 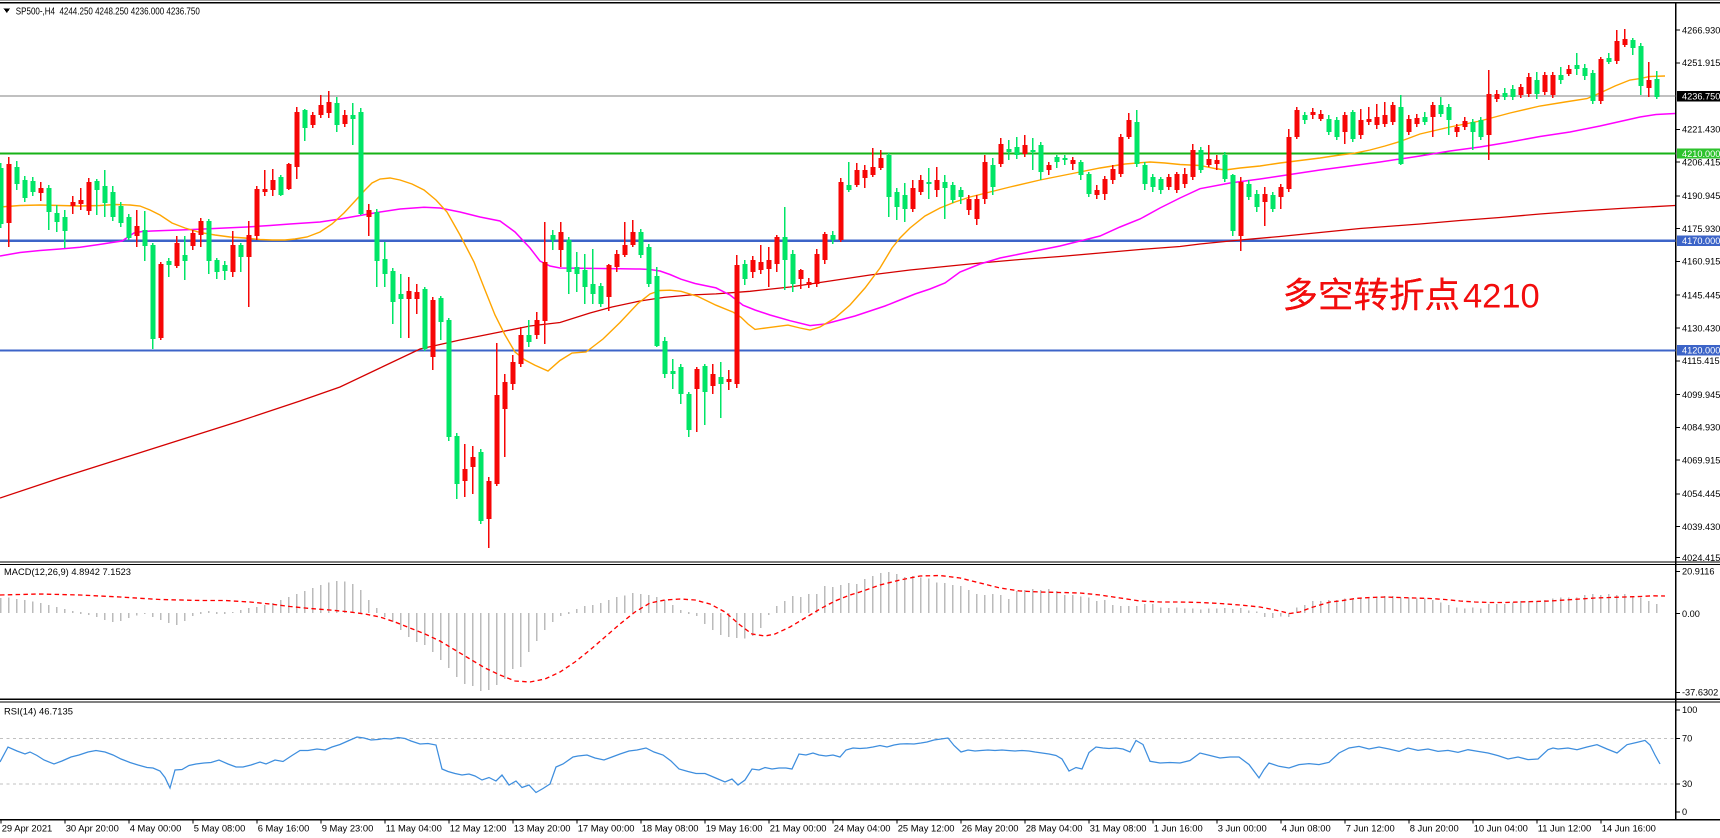 I want to click on svg-text: 12 May 12:00, so click(x=478, y=828).